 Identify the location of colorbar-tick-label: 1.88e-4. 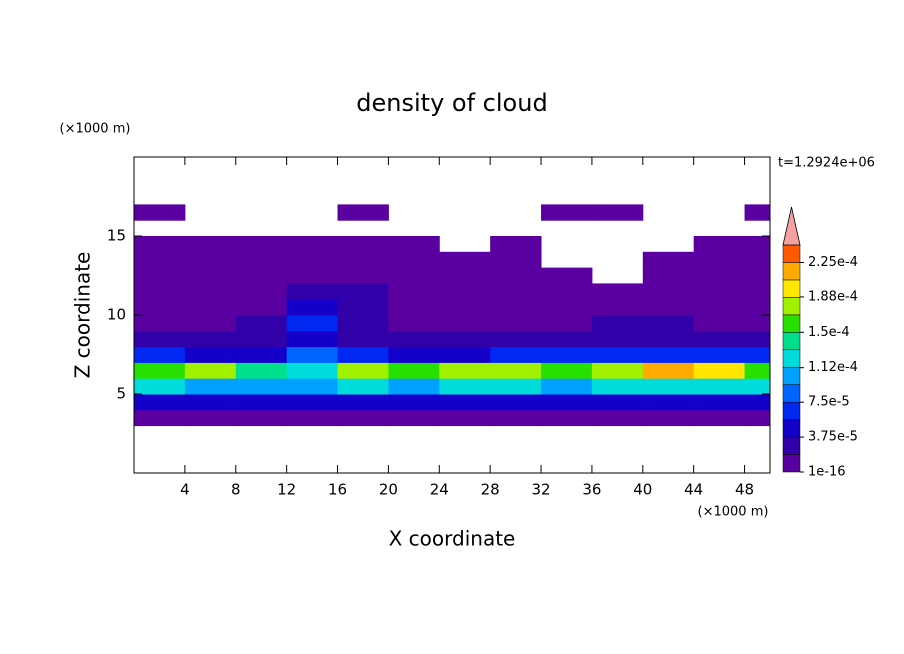
(833, 296).